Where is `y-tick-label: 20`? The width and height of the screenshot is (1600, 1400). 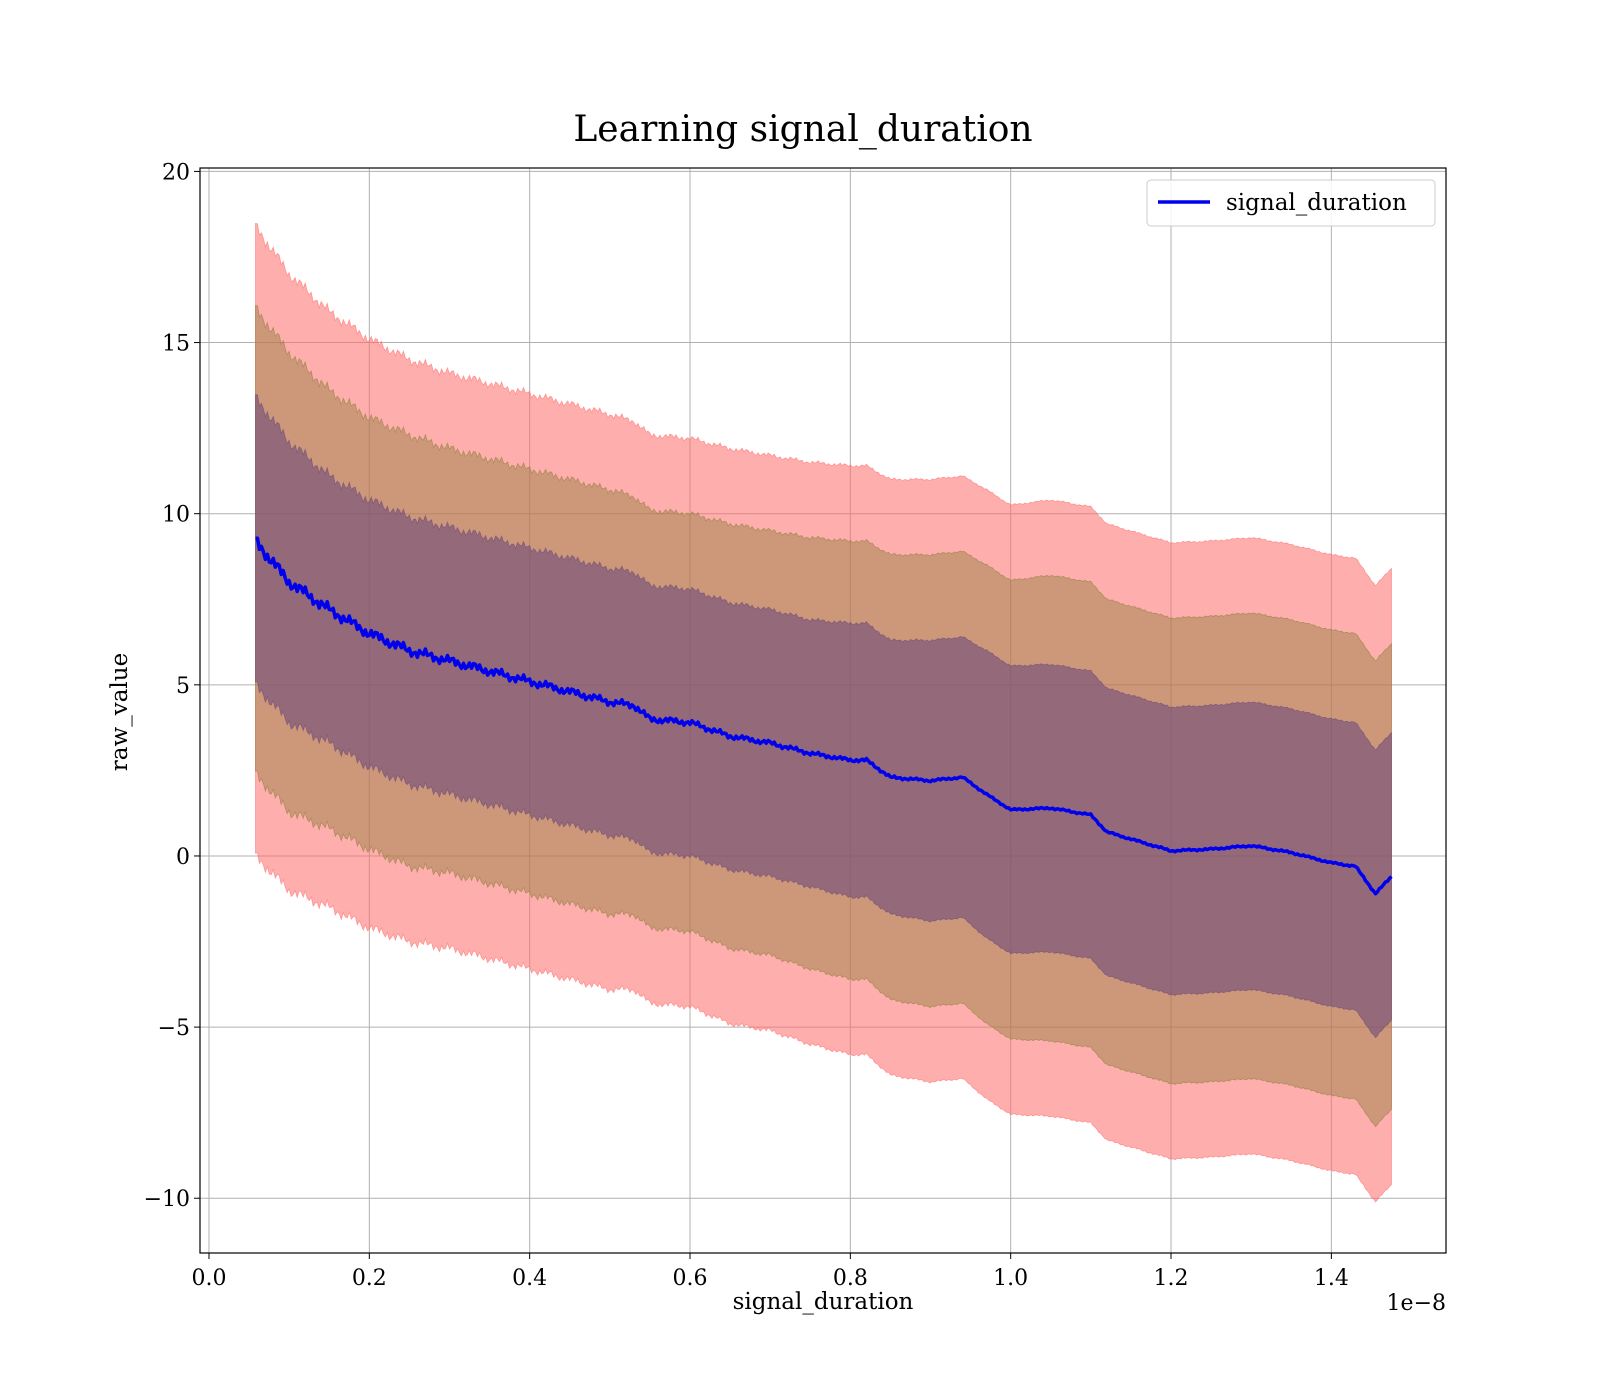 y-tick-label: 20 is located at coordinates (176, 172).